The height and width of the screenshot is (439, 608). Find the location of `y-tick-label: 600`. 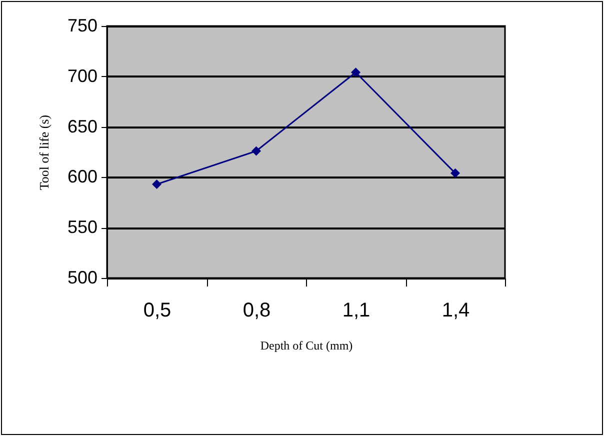

y-tick-label: 600 is located at coordinates (82, 176).